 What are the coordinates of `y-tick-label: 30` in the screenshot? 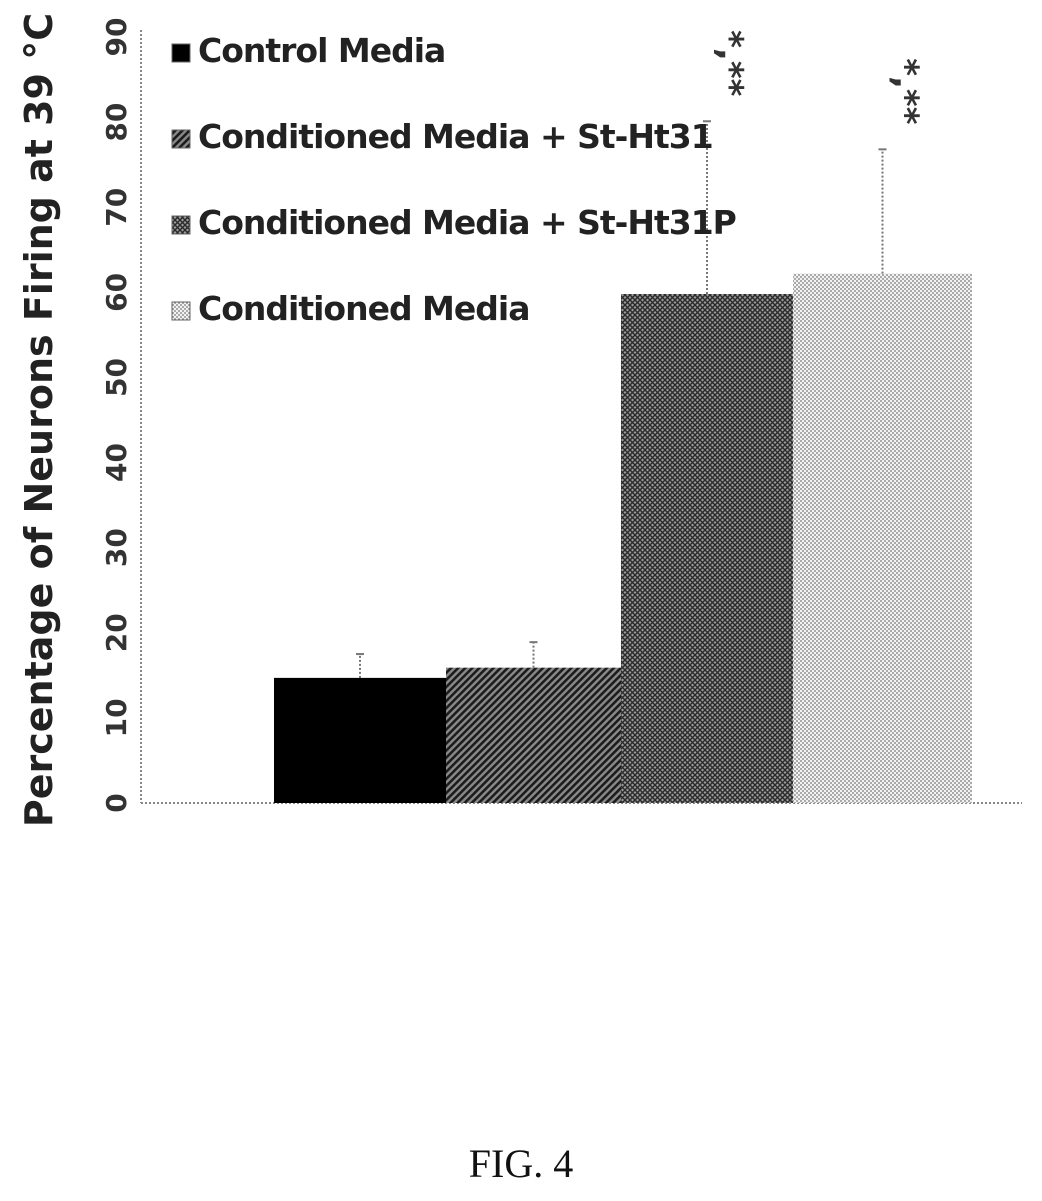 It's located at (116, 547).